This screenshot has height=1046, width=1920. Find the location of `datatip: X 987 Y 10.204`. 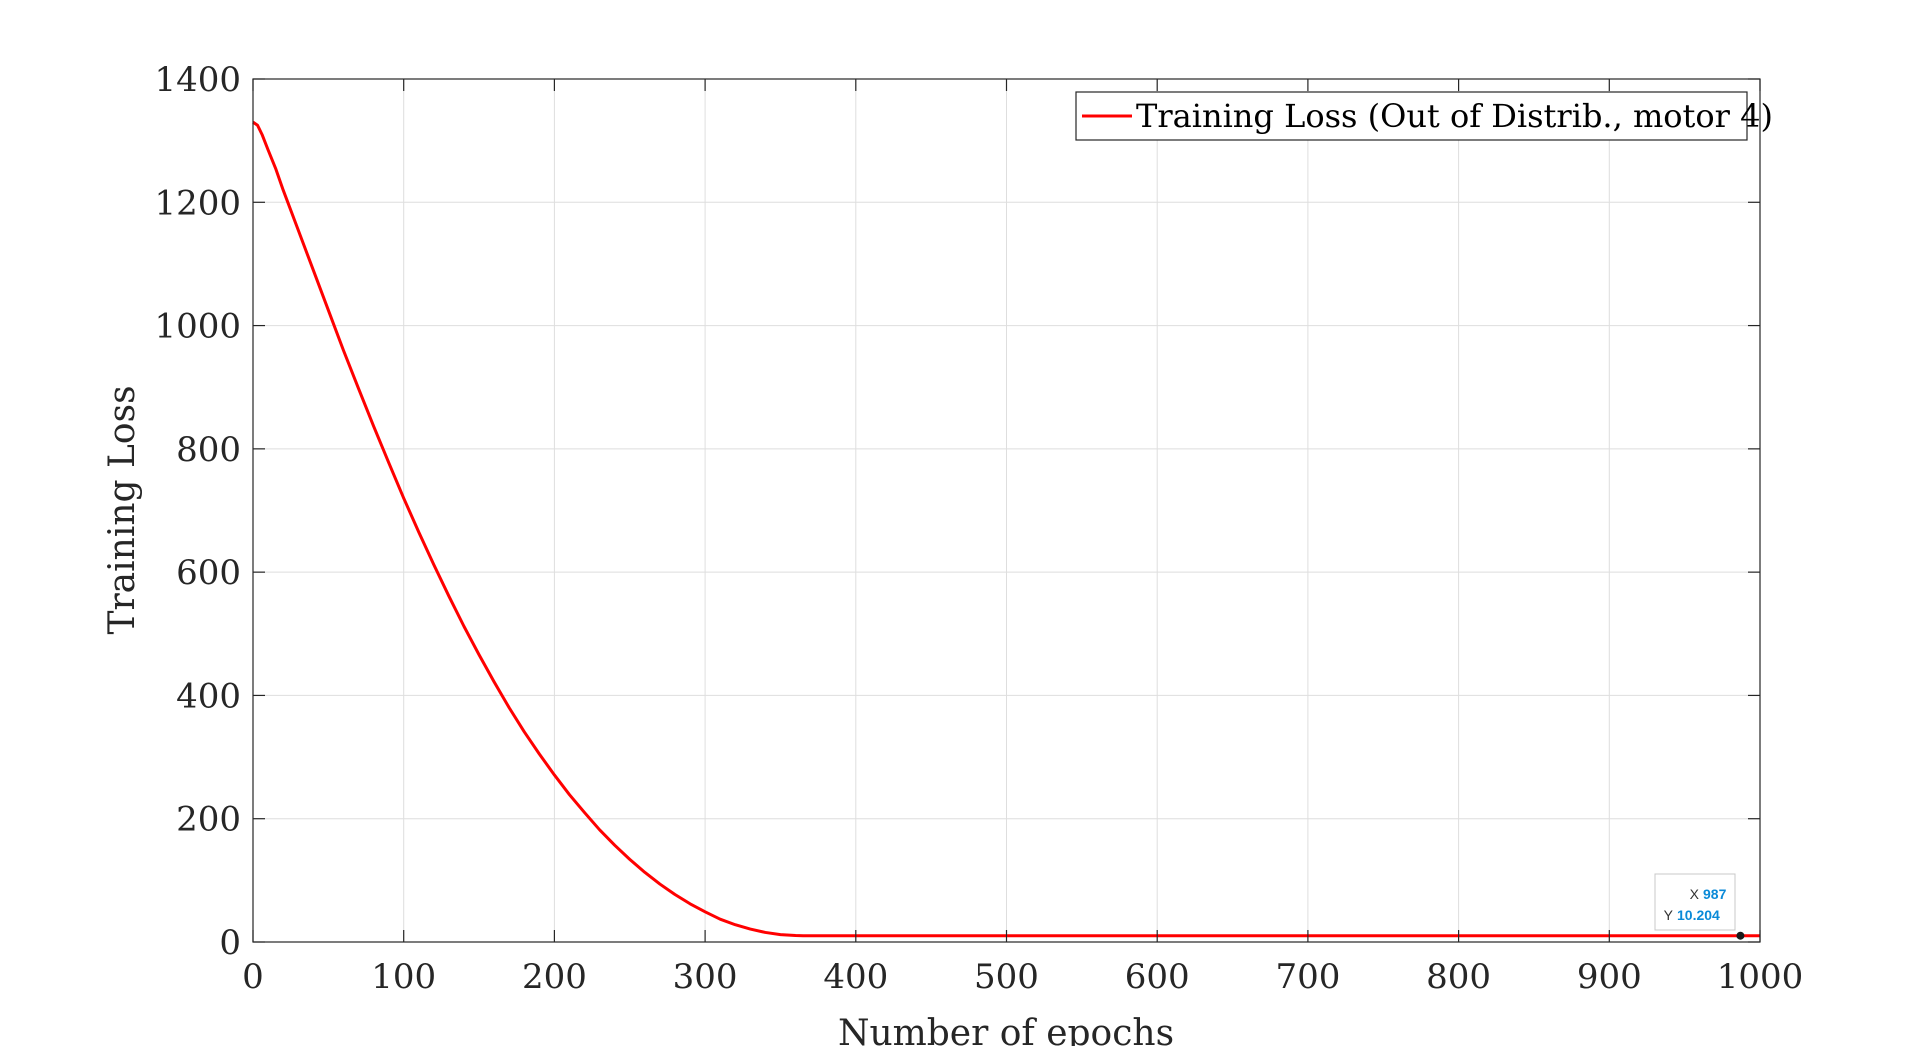

datatip: X 987 Y 10.204 is located at coordinates (1699, 906).